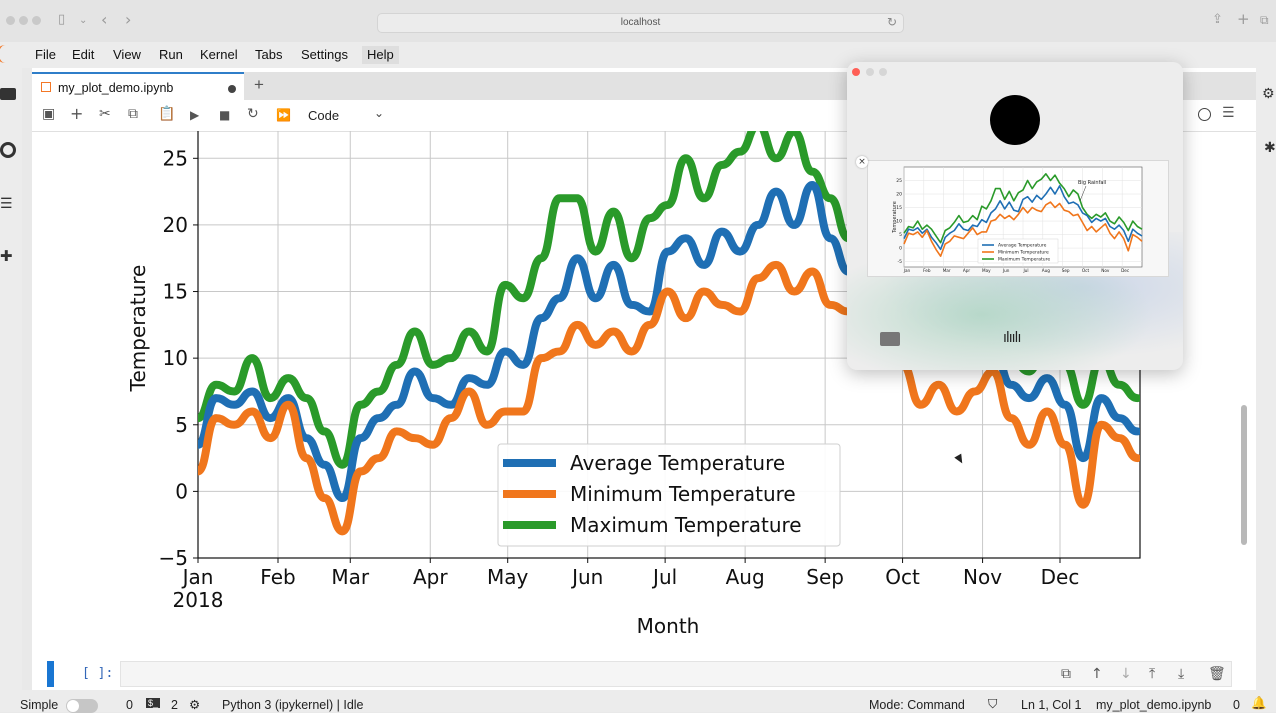 Image resolution: width=1276 pixels, height=713 pixels. Describe the element at coordinates (195, 704) in the screenshot. I see `kernel-sessions-icon: ⚙` at that location.